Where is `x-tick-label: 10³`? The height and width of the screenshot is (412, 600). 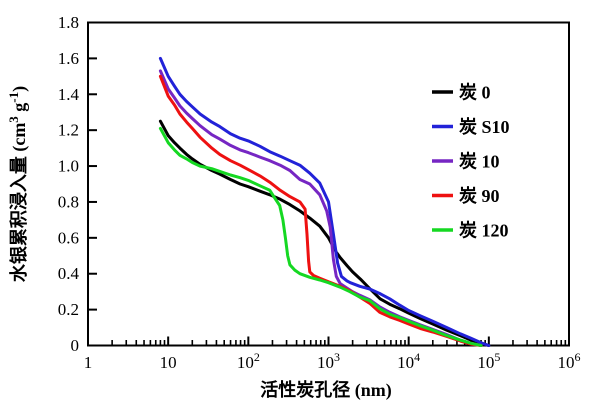 x-tick-label: 10³ is located at coordinates (328, 361).